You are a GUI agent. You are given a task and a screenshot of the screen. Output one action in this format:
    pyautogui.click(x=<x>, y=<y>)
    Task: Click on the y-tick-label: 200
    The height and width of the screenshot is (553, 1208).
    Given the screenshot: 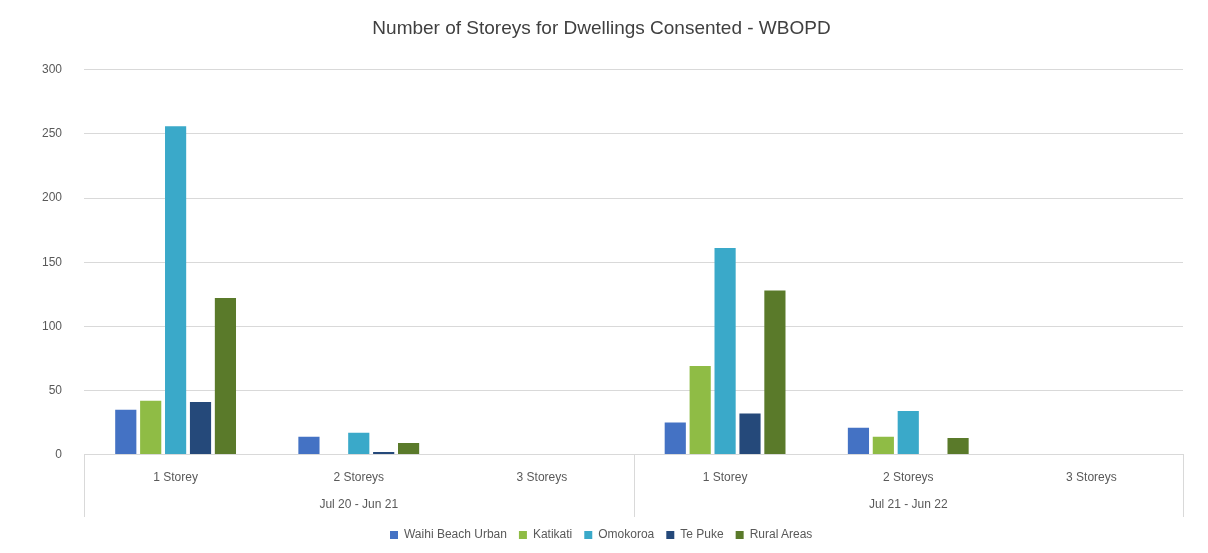 What is the action you would take?
    pyautogui.click(x=52, y=197)
    